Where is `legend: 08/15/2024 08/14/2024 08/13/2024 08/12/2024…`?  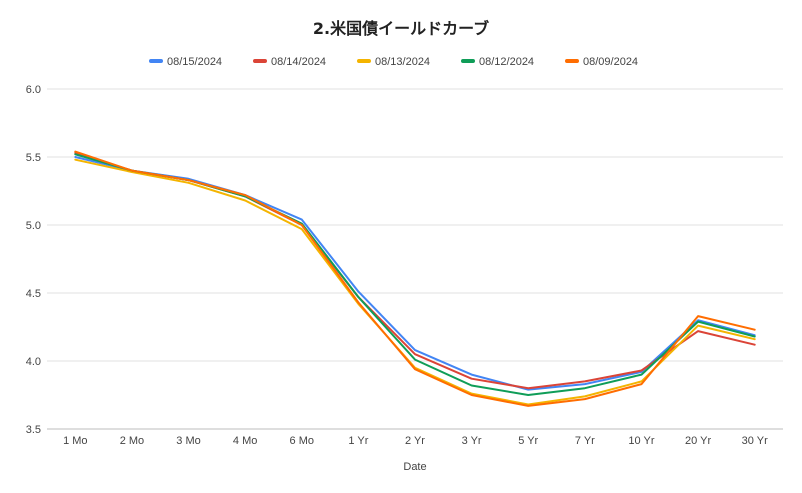
legend: 08/15/2024 08/14/2024 08/13/2024 08/12/2024… is located at coordinates (393, 62).